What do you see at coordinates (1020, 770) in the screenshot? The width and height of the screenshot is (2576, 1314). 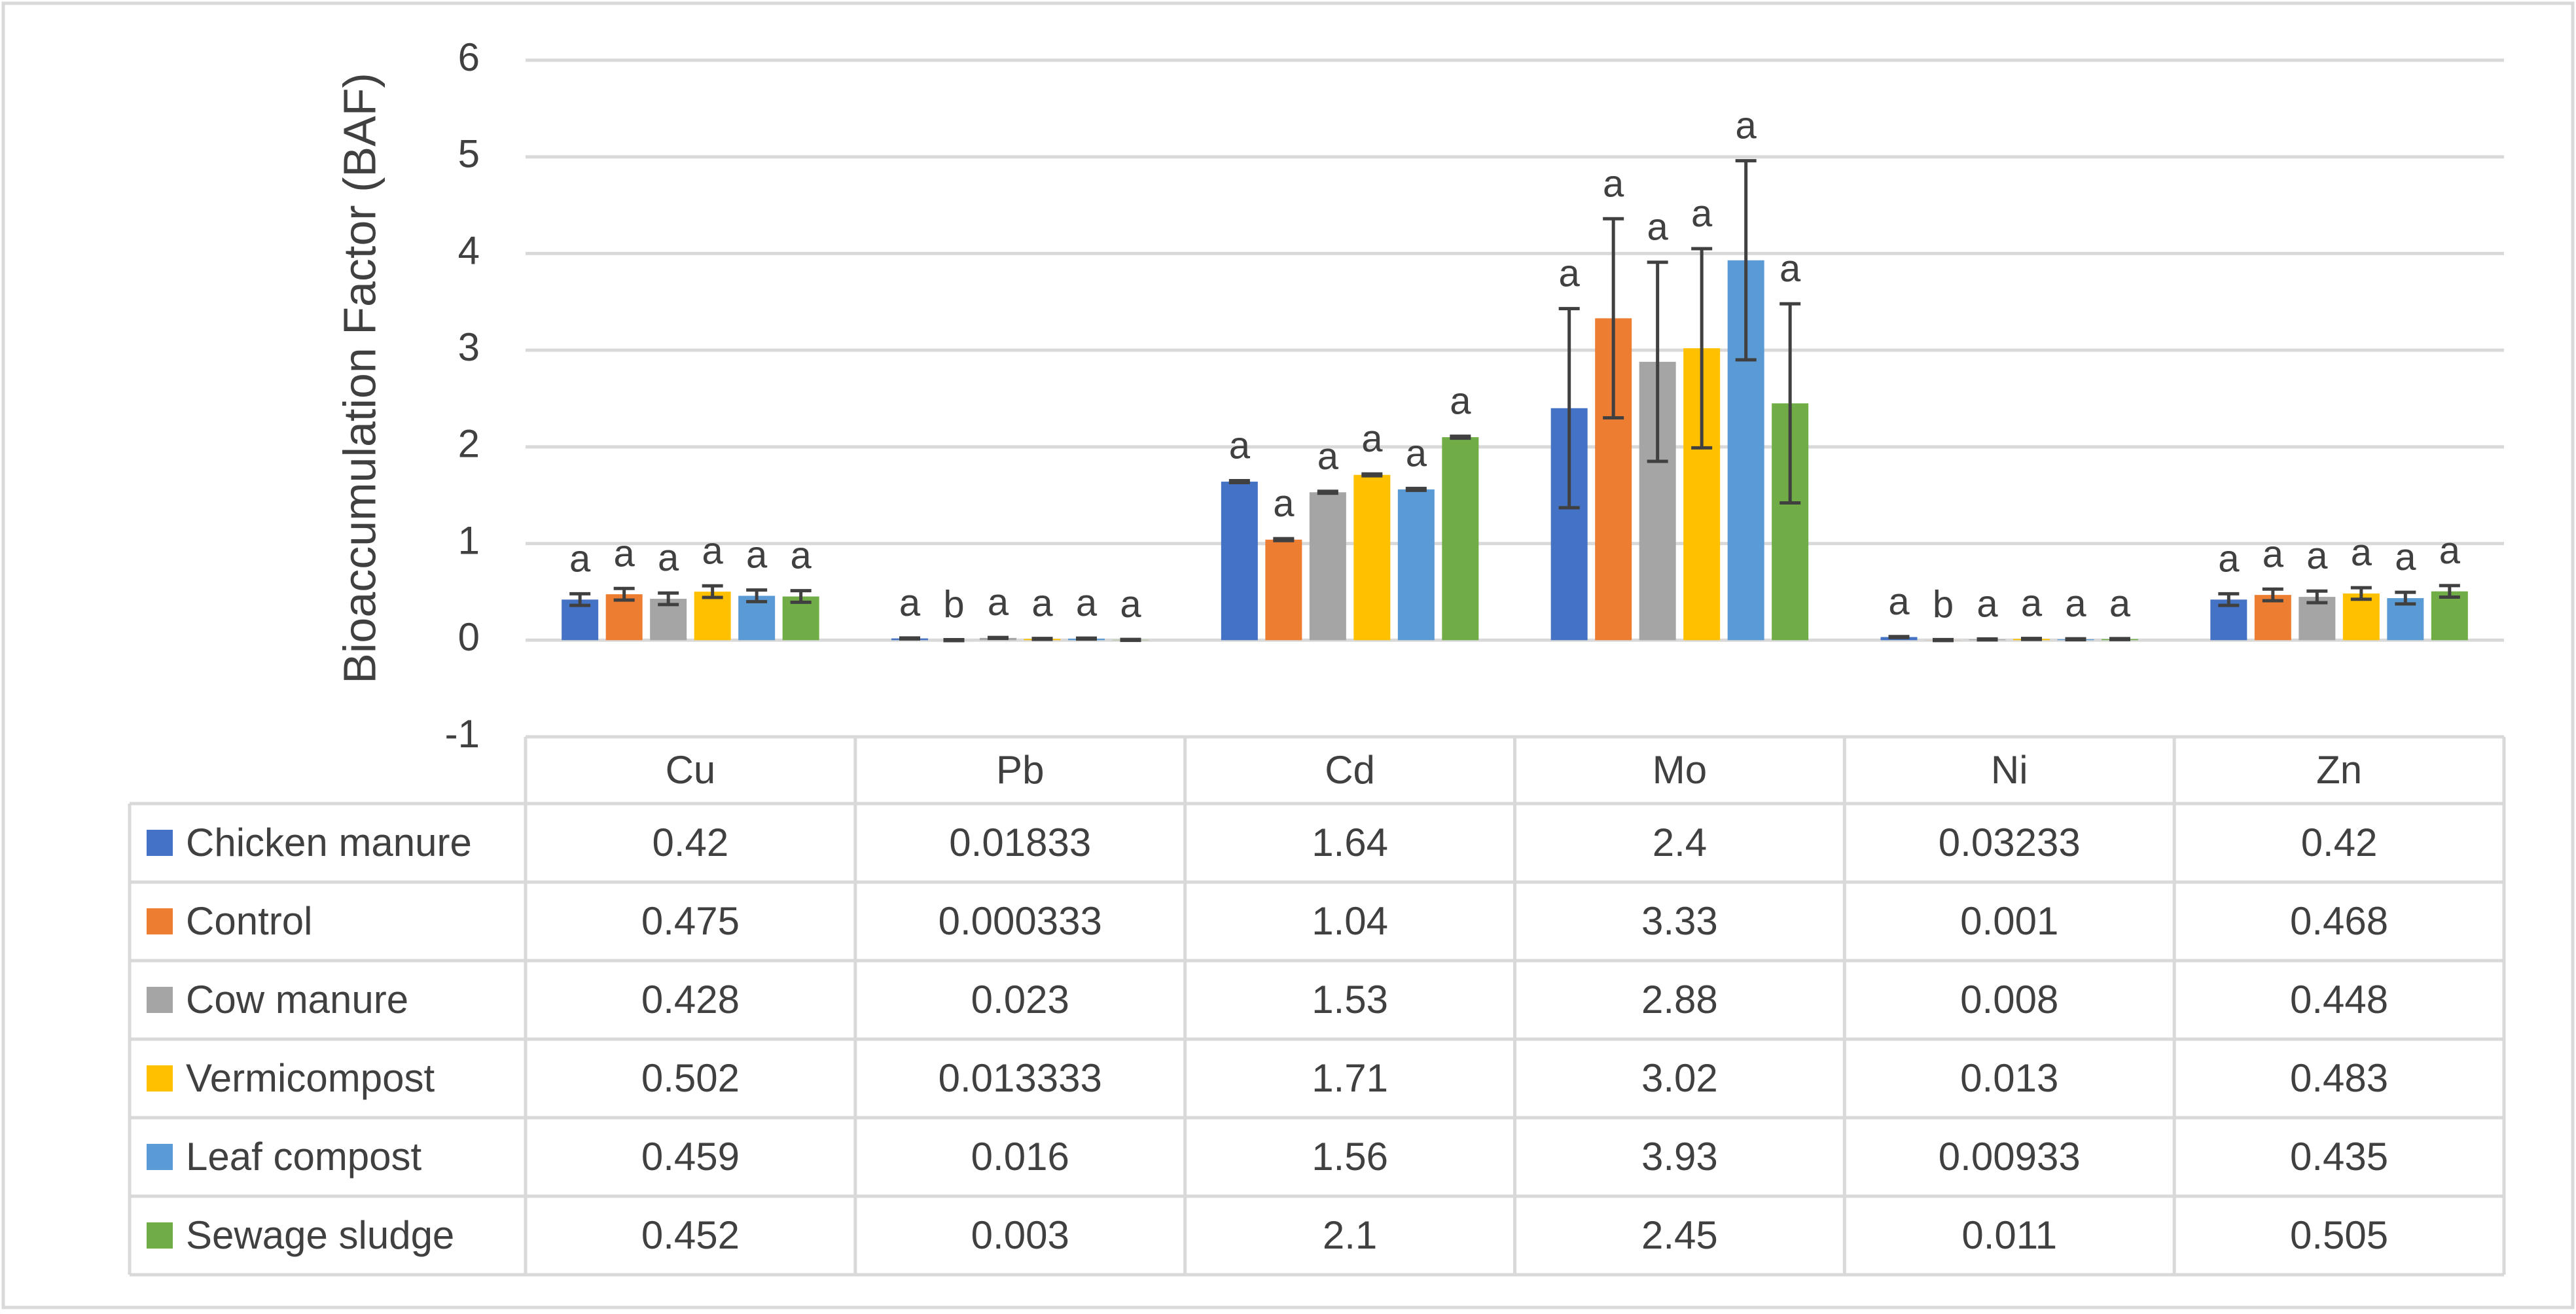 I see `category-label: Pb` at bounding box center [1020, 770].